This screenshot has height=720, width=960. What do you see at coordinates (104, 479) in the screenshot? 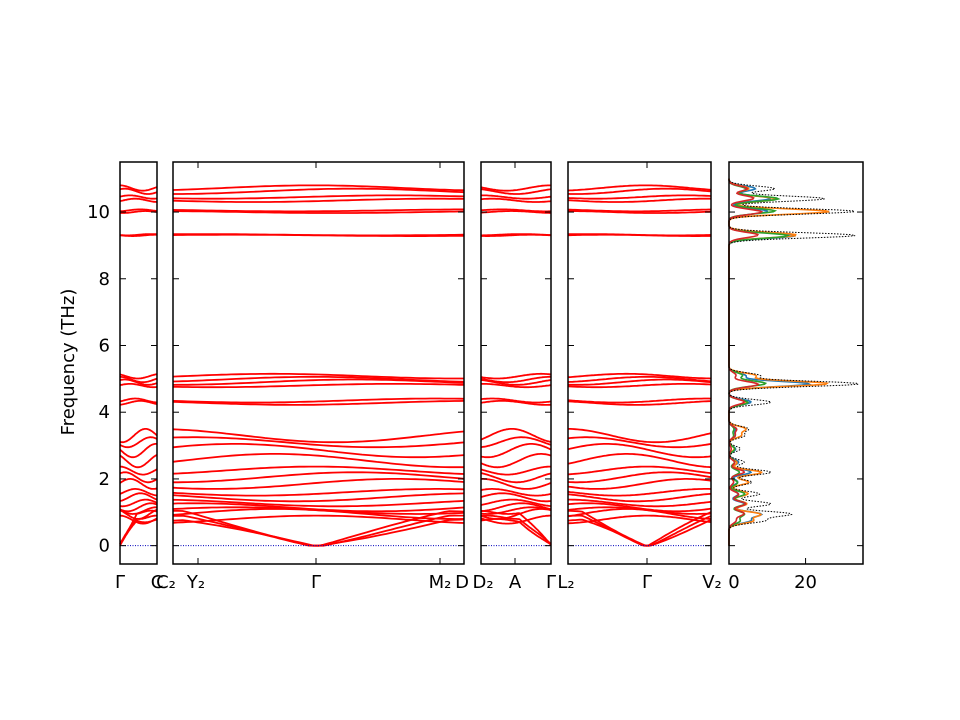
I see `y-tick-label: 2` at bounding box center [104, 479].